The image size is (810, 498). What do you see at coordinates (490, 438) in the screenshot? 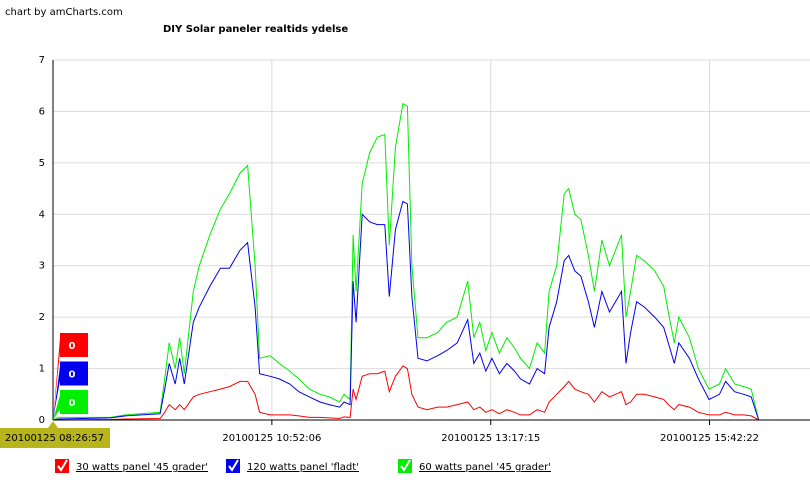
I see `x-tick-label: 20100125 13:17:15` at bounding box center [490, 438].